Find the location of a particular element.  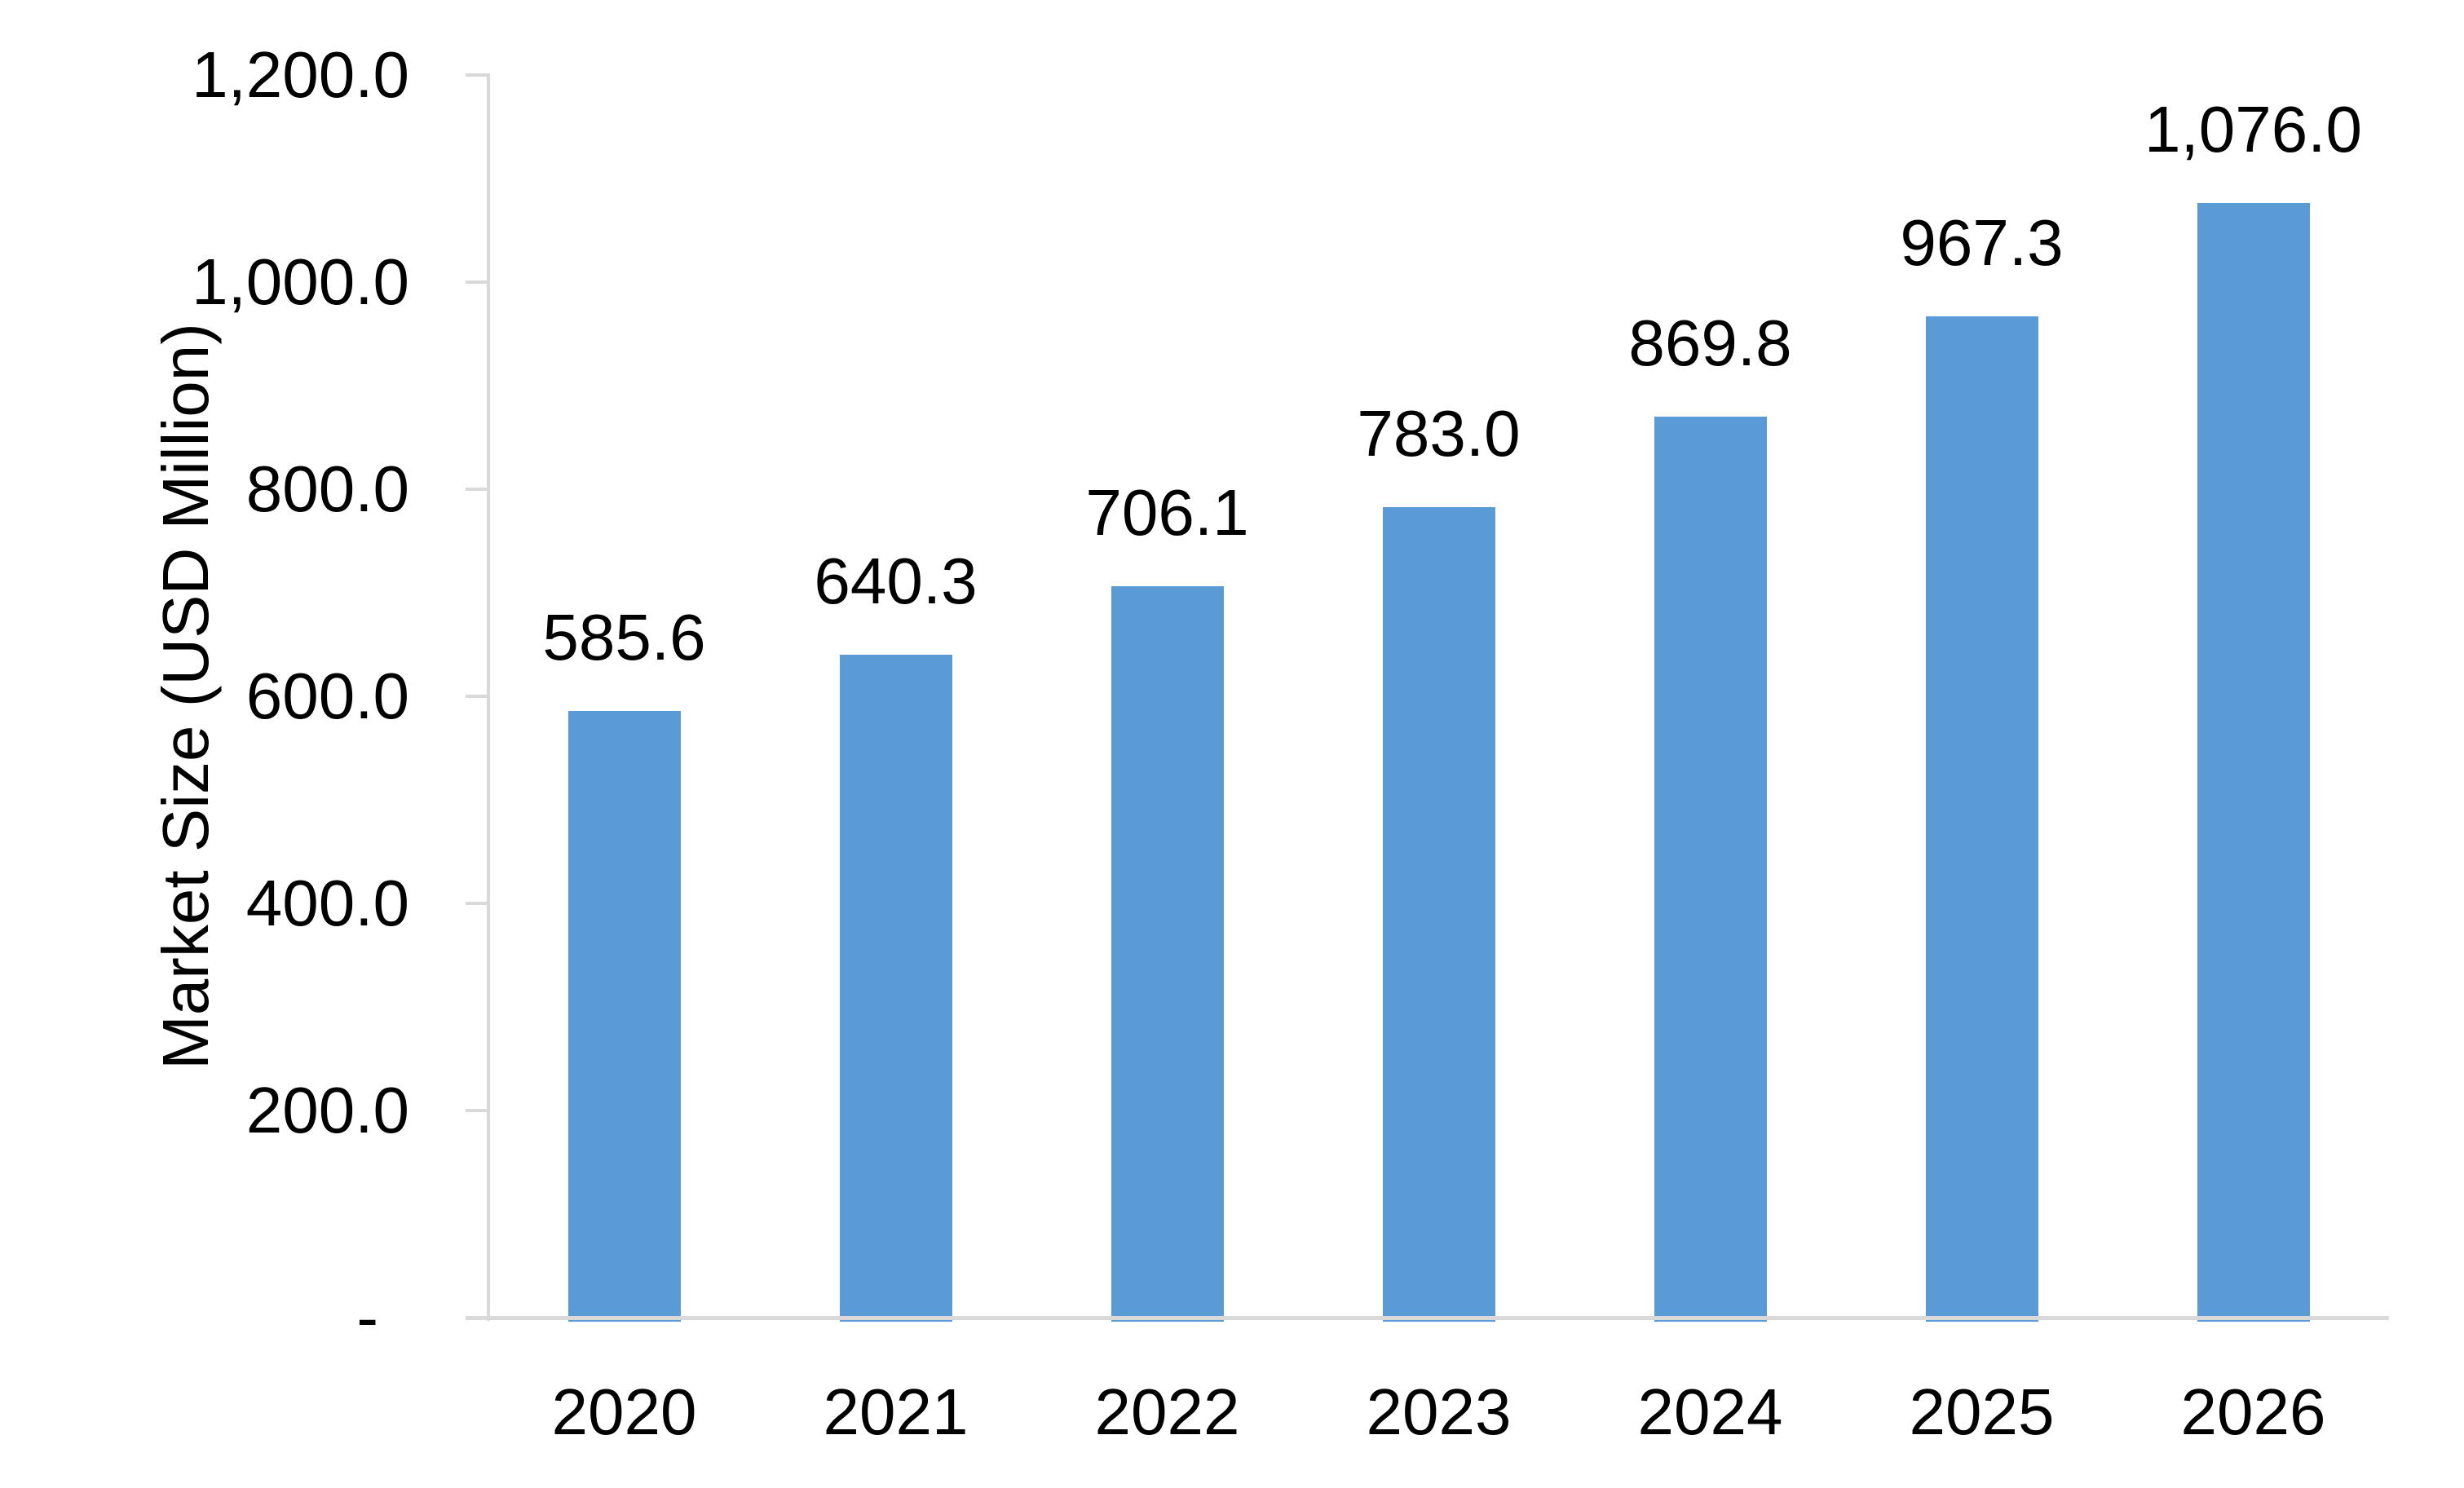

y-tick-label: 1,000.0 is located at coordinates (300, 281).